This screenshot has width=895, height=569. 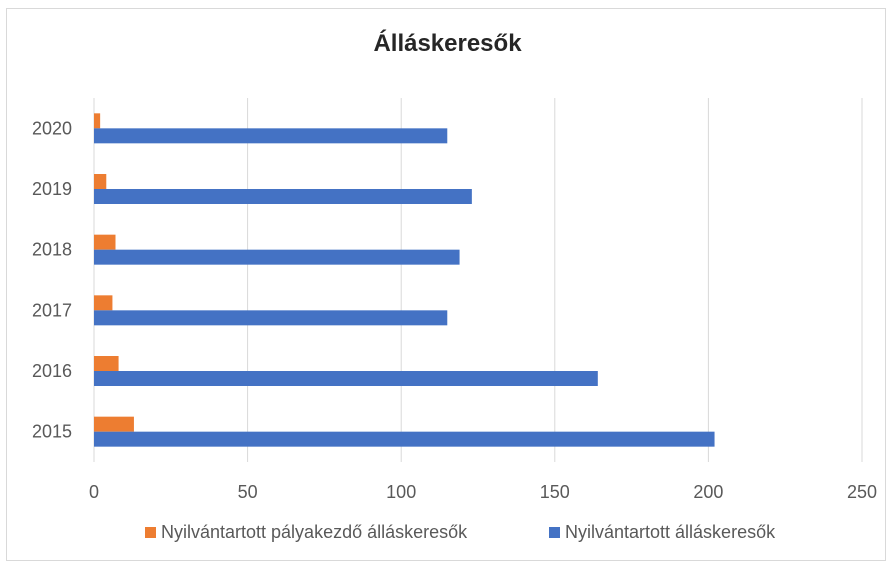 I want to click on y-tick-label: 2017, so click(x=52, y=310).